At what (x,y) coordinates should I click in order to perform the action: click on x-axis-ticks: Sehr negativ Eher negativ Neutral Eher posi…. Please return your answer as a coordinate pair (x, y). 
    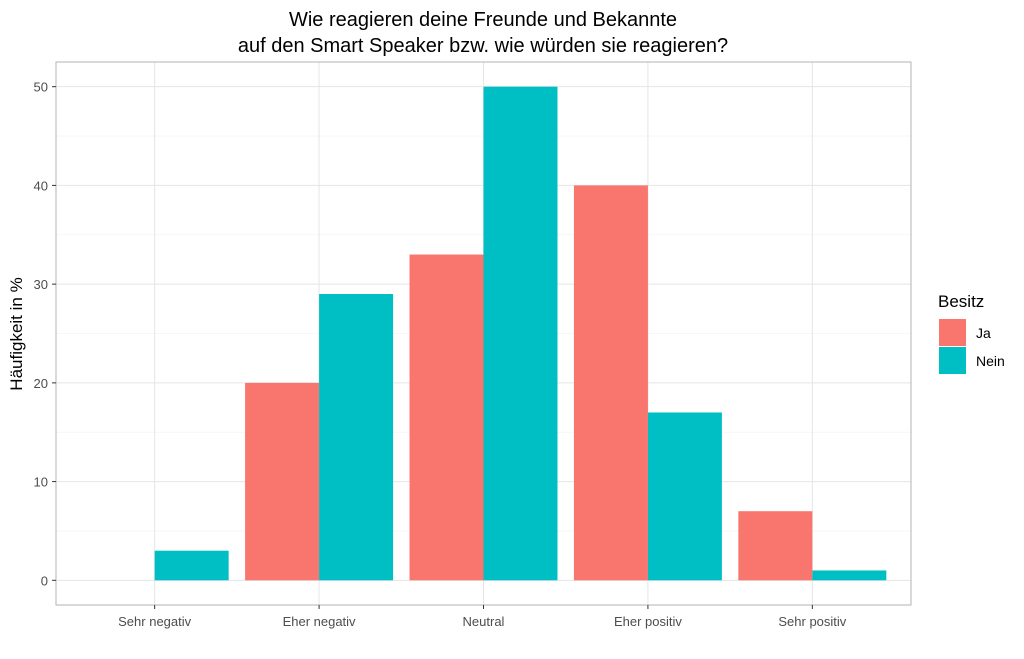
    Looking at the image, I should click on (482, 617).